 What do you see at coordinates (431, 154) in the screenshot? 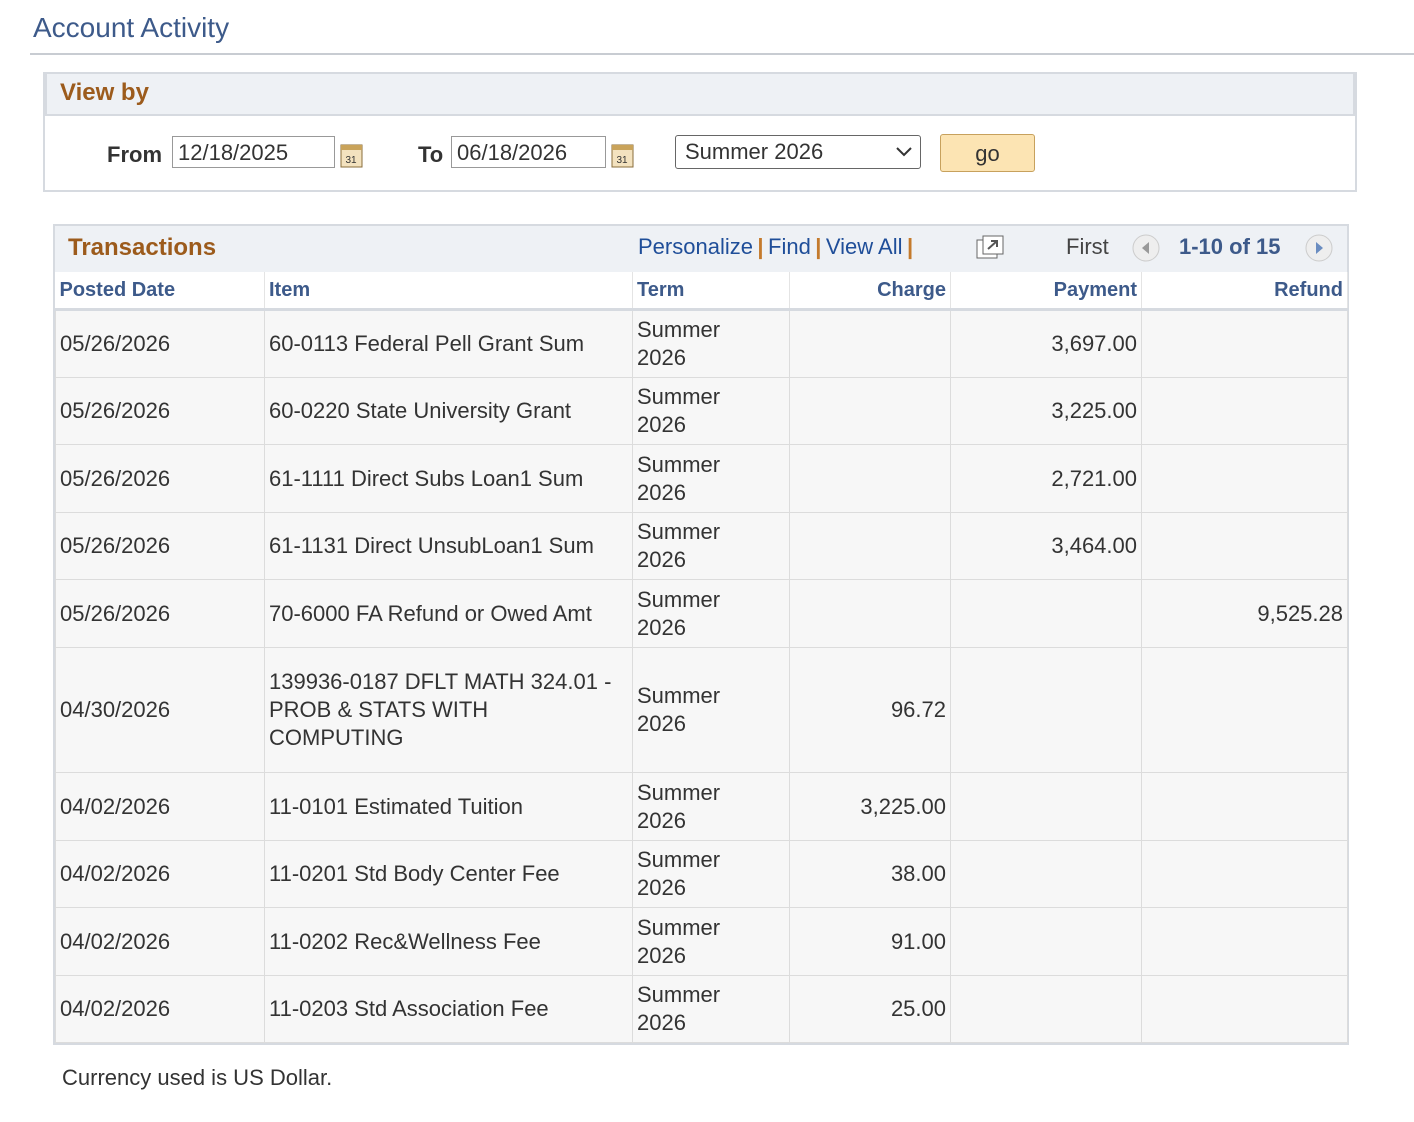
I see `to-label: To` at bounding box center [431, 154].